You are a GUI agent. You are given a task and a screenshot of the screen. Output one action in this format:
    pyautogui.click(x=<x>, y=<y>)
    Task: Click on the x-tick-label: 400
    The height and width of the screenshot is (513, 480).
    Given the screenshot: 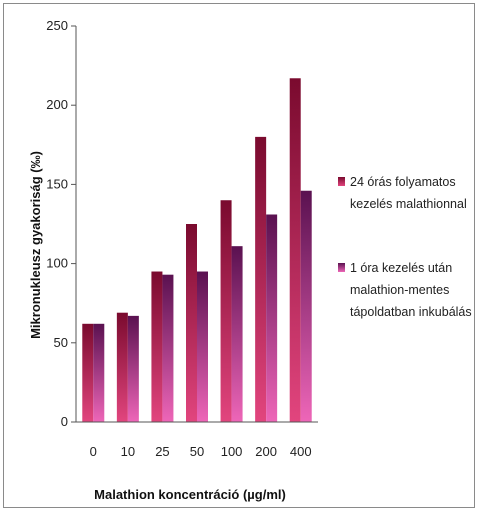 What is the action you would take?
    pyautogui.click(x=301, y=451)
    